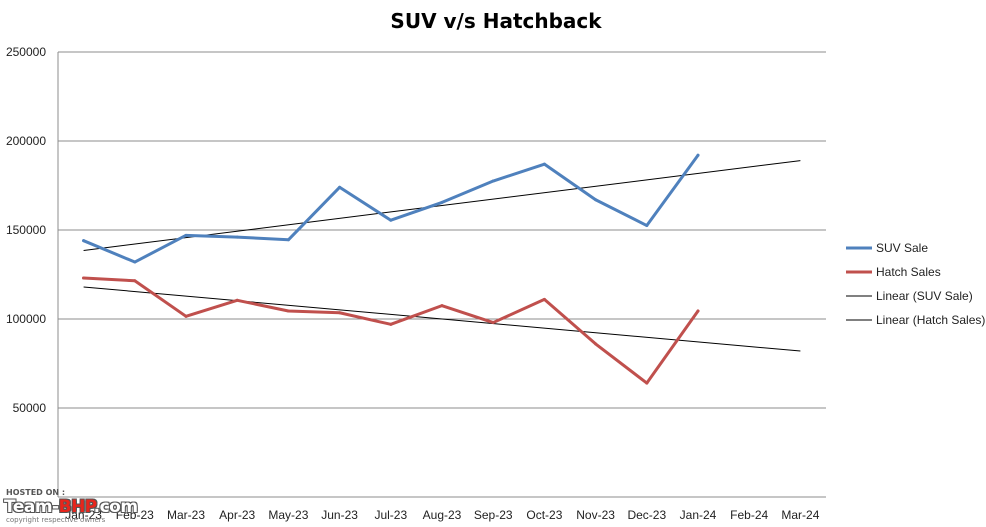 The height and width of the screenshot is (527, 986). I want to click on watermark-brand: Team-BHP.com, so click(71, 507).